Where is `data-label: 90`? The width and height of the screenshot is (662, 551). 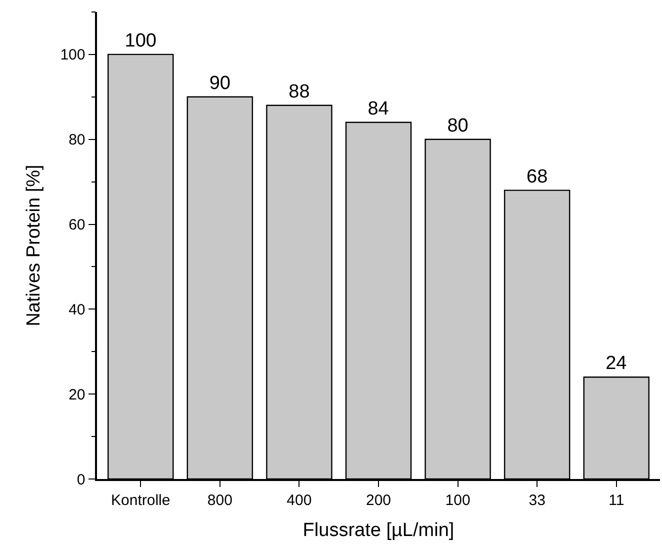
data-label: 90 is located at coordinates (219, 83).